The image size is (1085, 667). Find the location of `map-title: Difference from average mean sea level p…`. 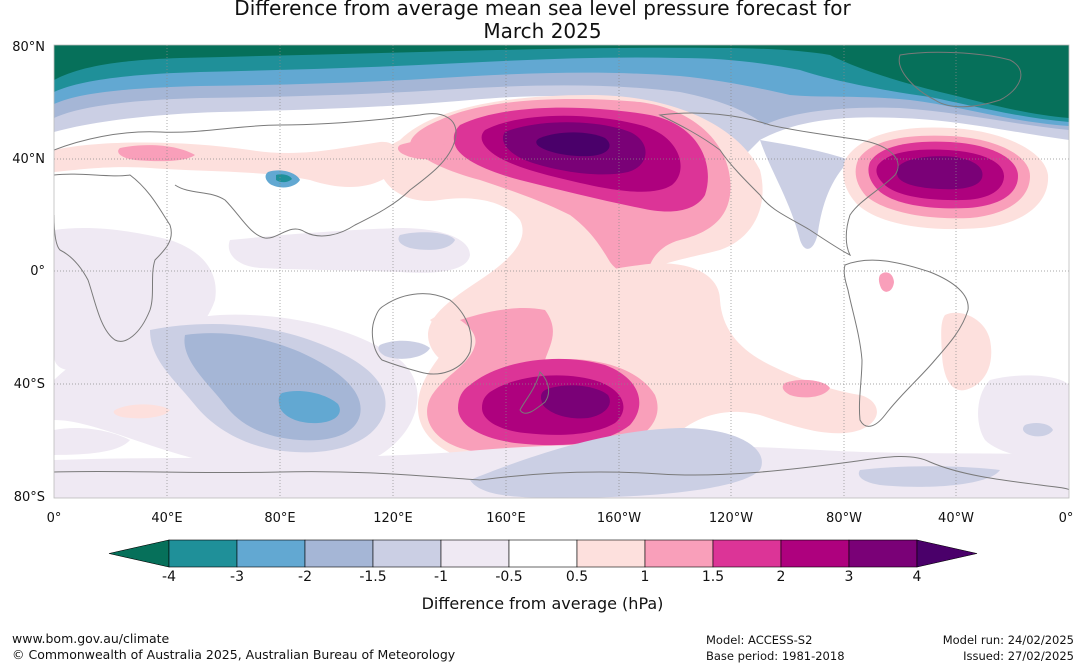

map-title: Difference from average mean sea level p… is located at coordinates (542, 21).